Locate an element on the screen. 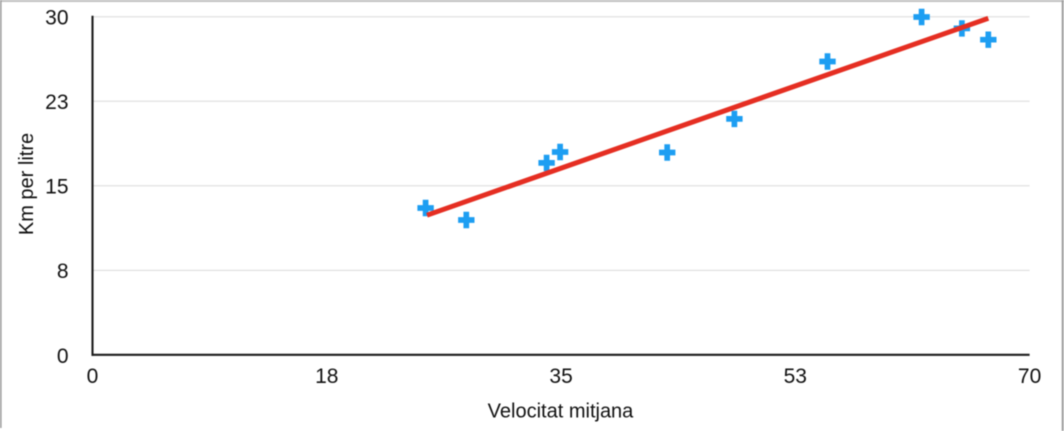  svg-text: Km per litre is located at coordinates (27, 184).